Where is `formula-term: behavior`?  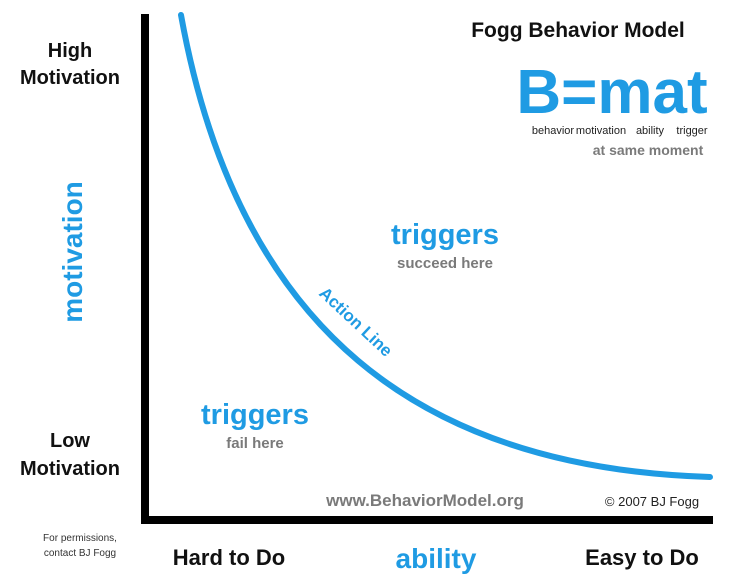 formula-term: behavior is located at coordinates (553, 131).